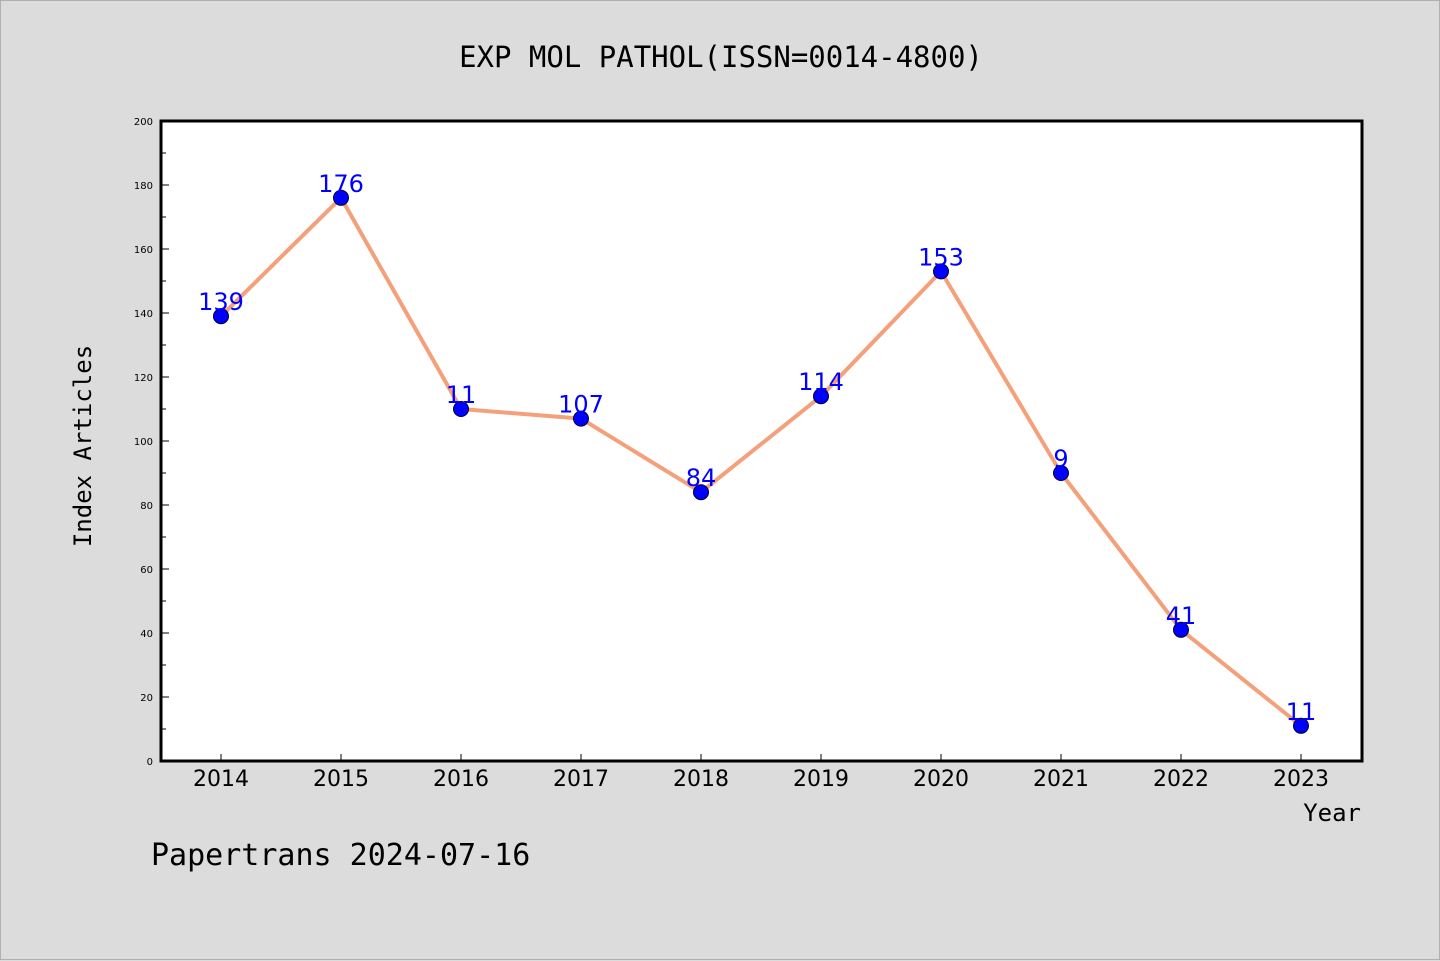  What do you see at coordinates (461, 779) in the screenshot?
I see `x-tick-label: 2016` at bounding box center [461, 779].